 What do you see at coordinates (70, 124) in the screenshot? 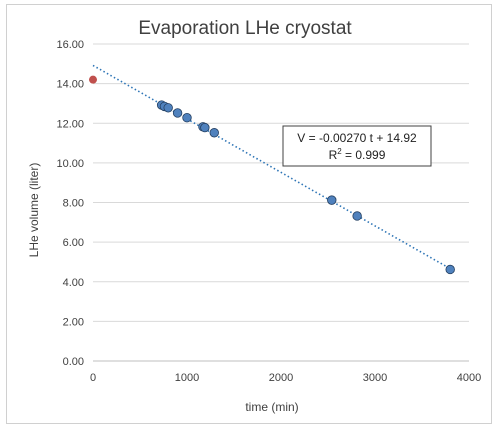
I see `y-tick-label: 12.00` at bounding box center [70, 124].